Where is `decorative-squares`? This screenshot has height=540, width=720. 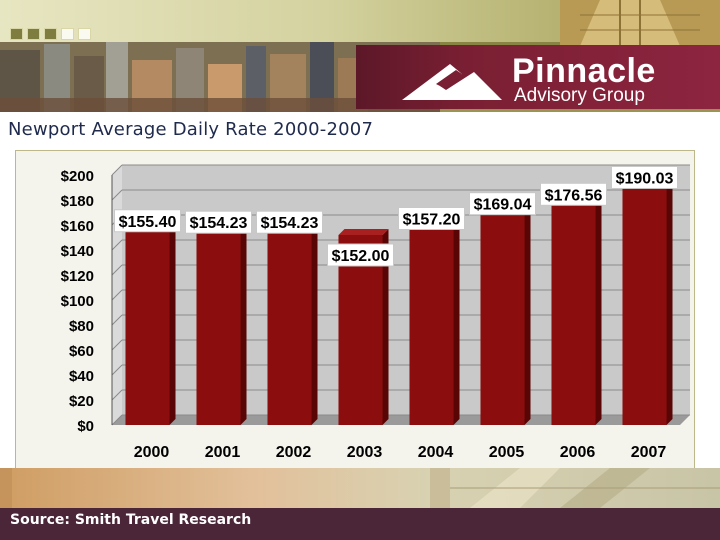 decorative-squares is located at coordinates (50, 34).